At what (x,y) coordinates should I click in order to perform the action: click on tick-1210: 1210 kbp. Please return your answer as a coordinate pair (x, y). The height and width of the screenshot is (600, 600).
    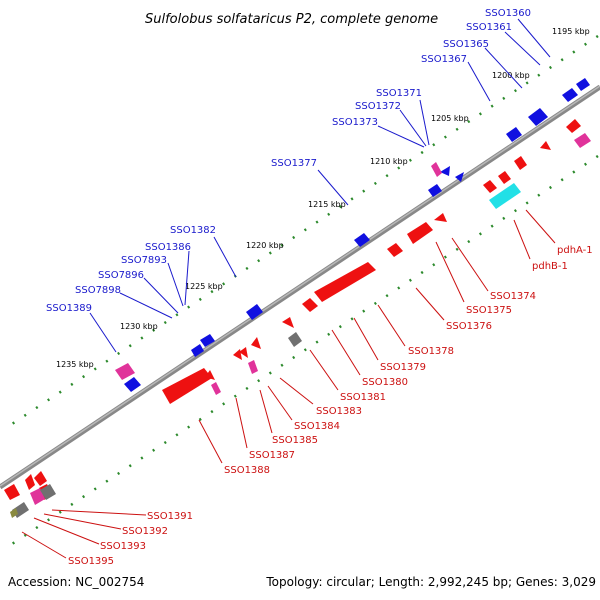
    Looking at the image, I should click on (389, 161).